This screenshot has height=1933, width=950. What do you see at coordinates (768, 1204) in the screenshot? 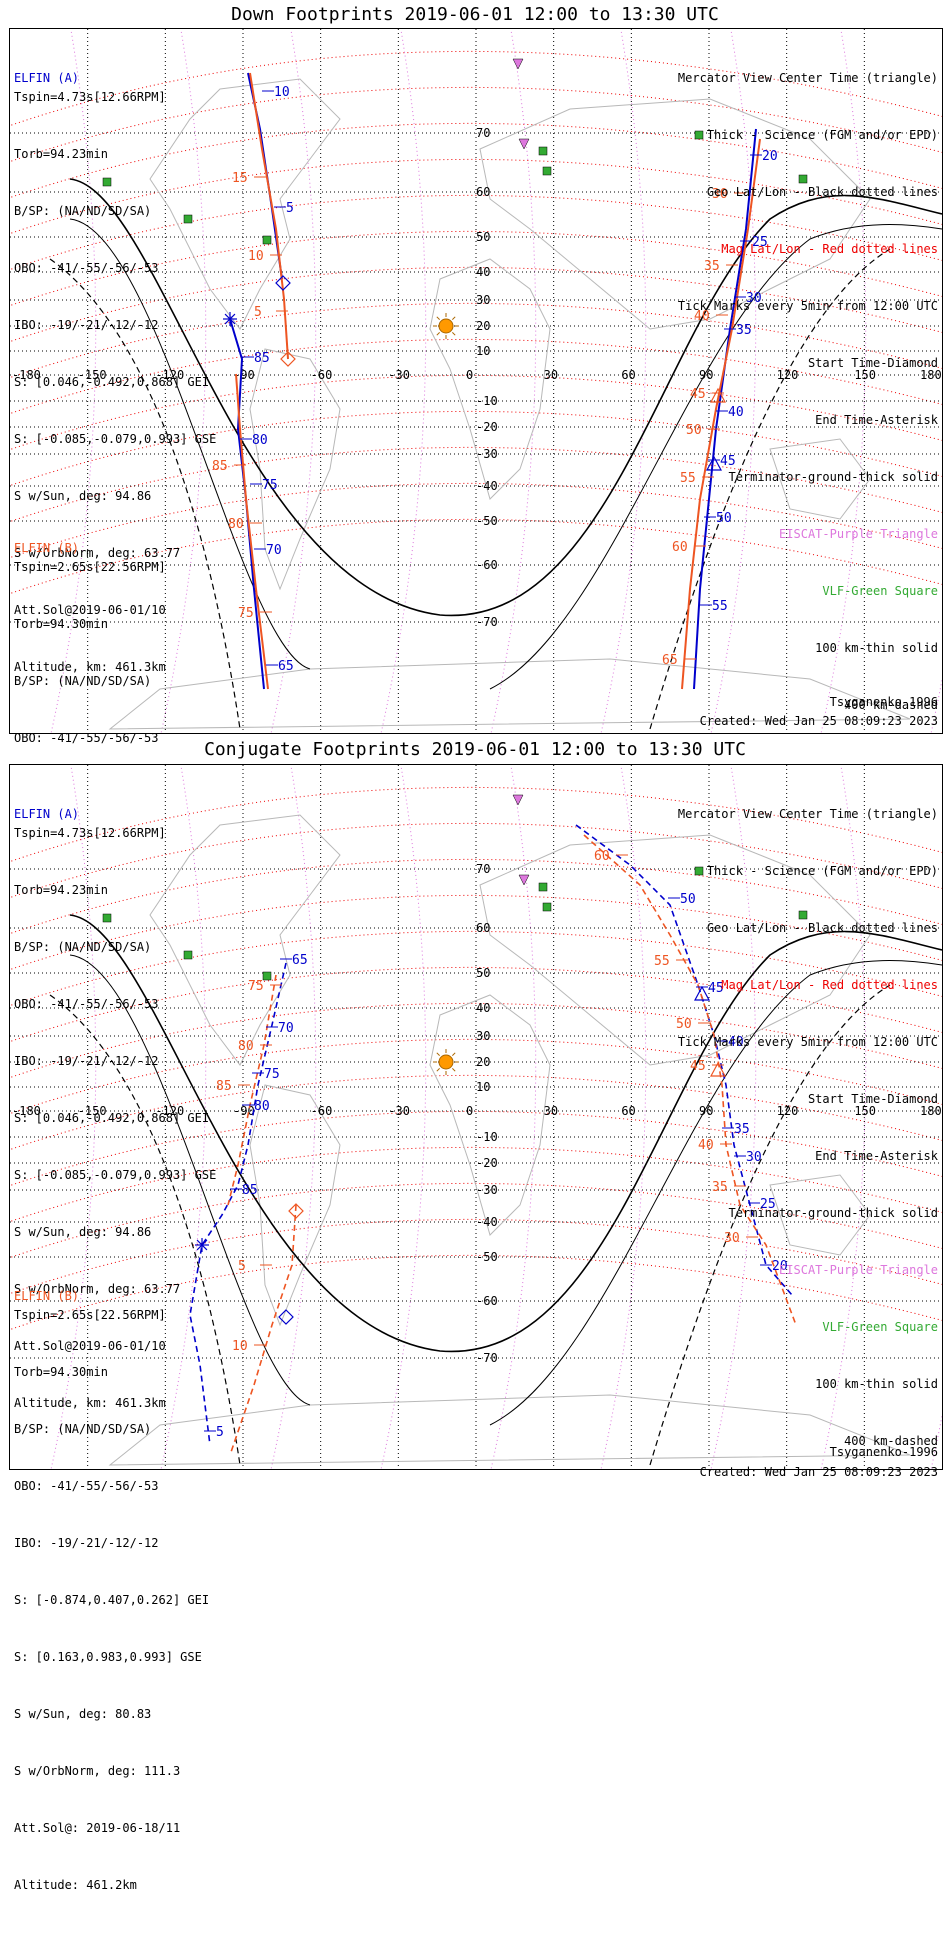
I see `elfin-a-label: 25` at bounding box center [768, 1204].